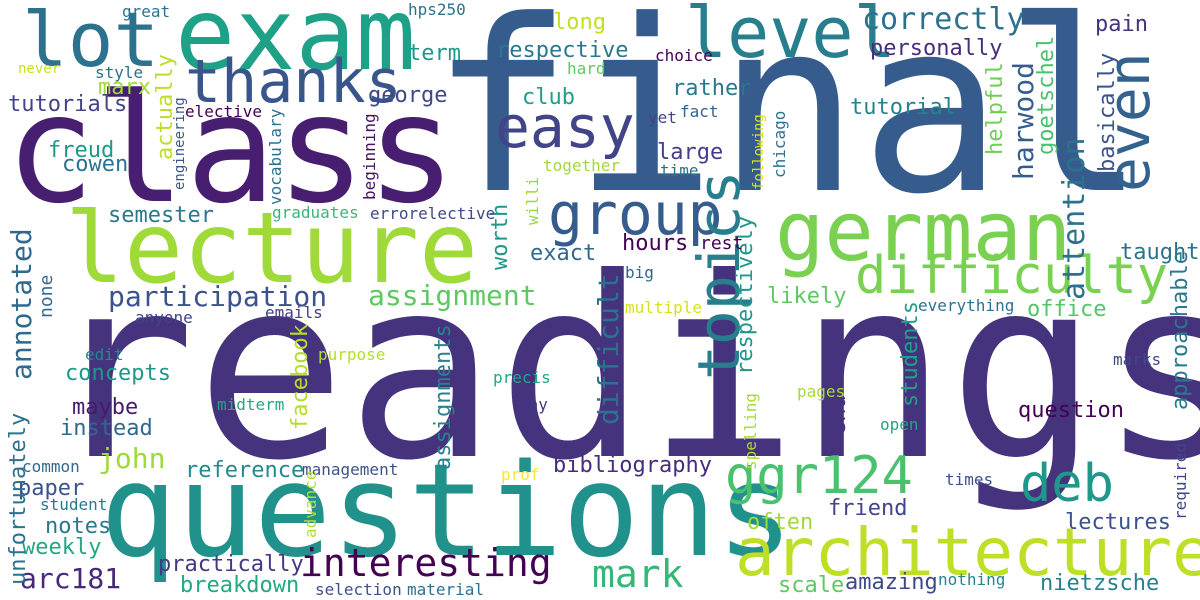 This screenshot has height=600, width=1200. What do you see at coordinates (679, 170) in the screenshot?
I see `word-time: time` at bounding box center [679, 170].